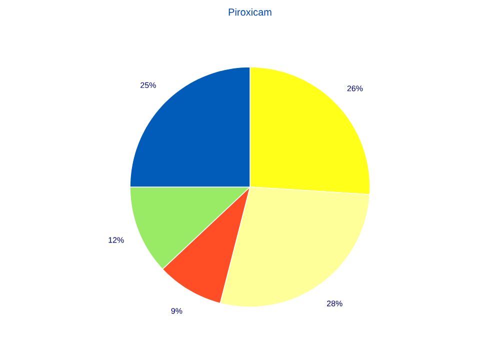 Image resolution: width=500 pixels, height=350 pixels. What do you see at coordinates (176, 311) in the screenshot?
I see `data-label: 9%` at bounding box center [176, 311].